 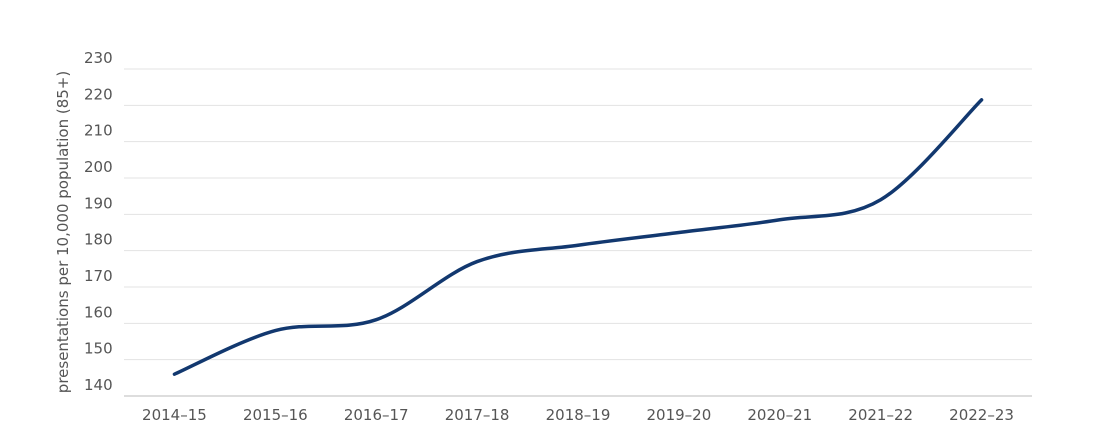 What do you see at coordinates (98, 312) in the screenshot?
I see `y-tick-label: 160` at bounding box center [98, 312].